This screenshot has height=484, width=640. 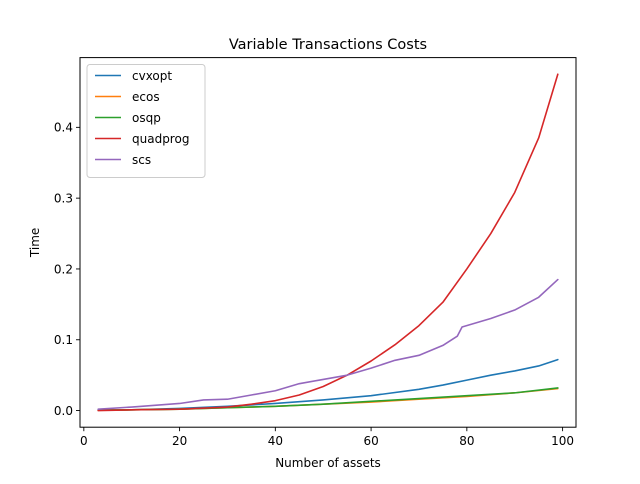 What do you see at coordinates (146, 97) in the screenshot?
I see `legend-label-ecos: ecos` at bounding box center [146, 97].